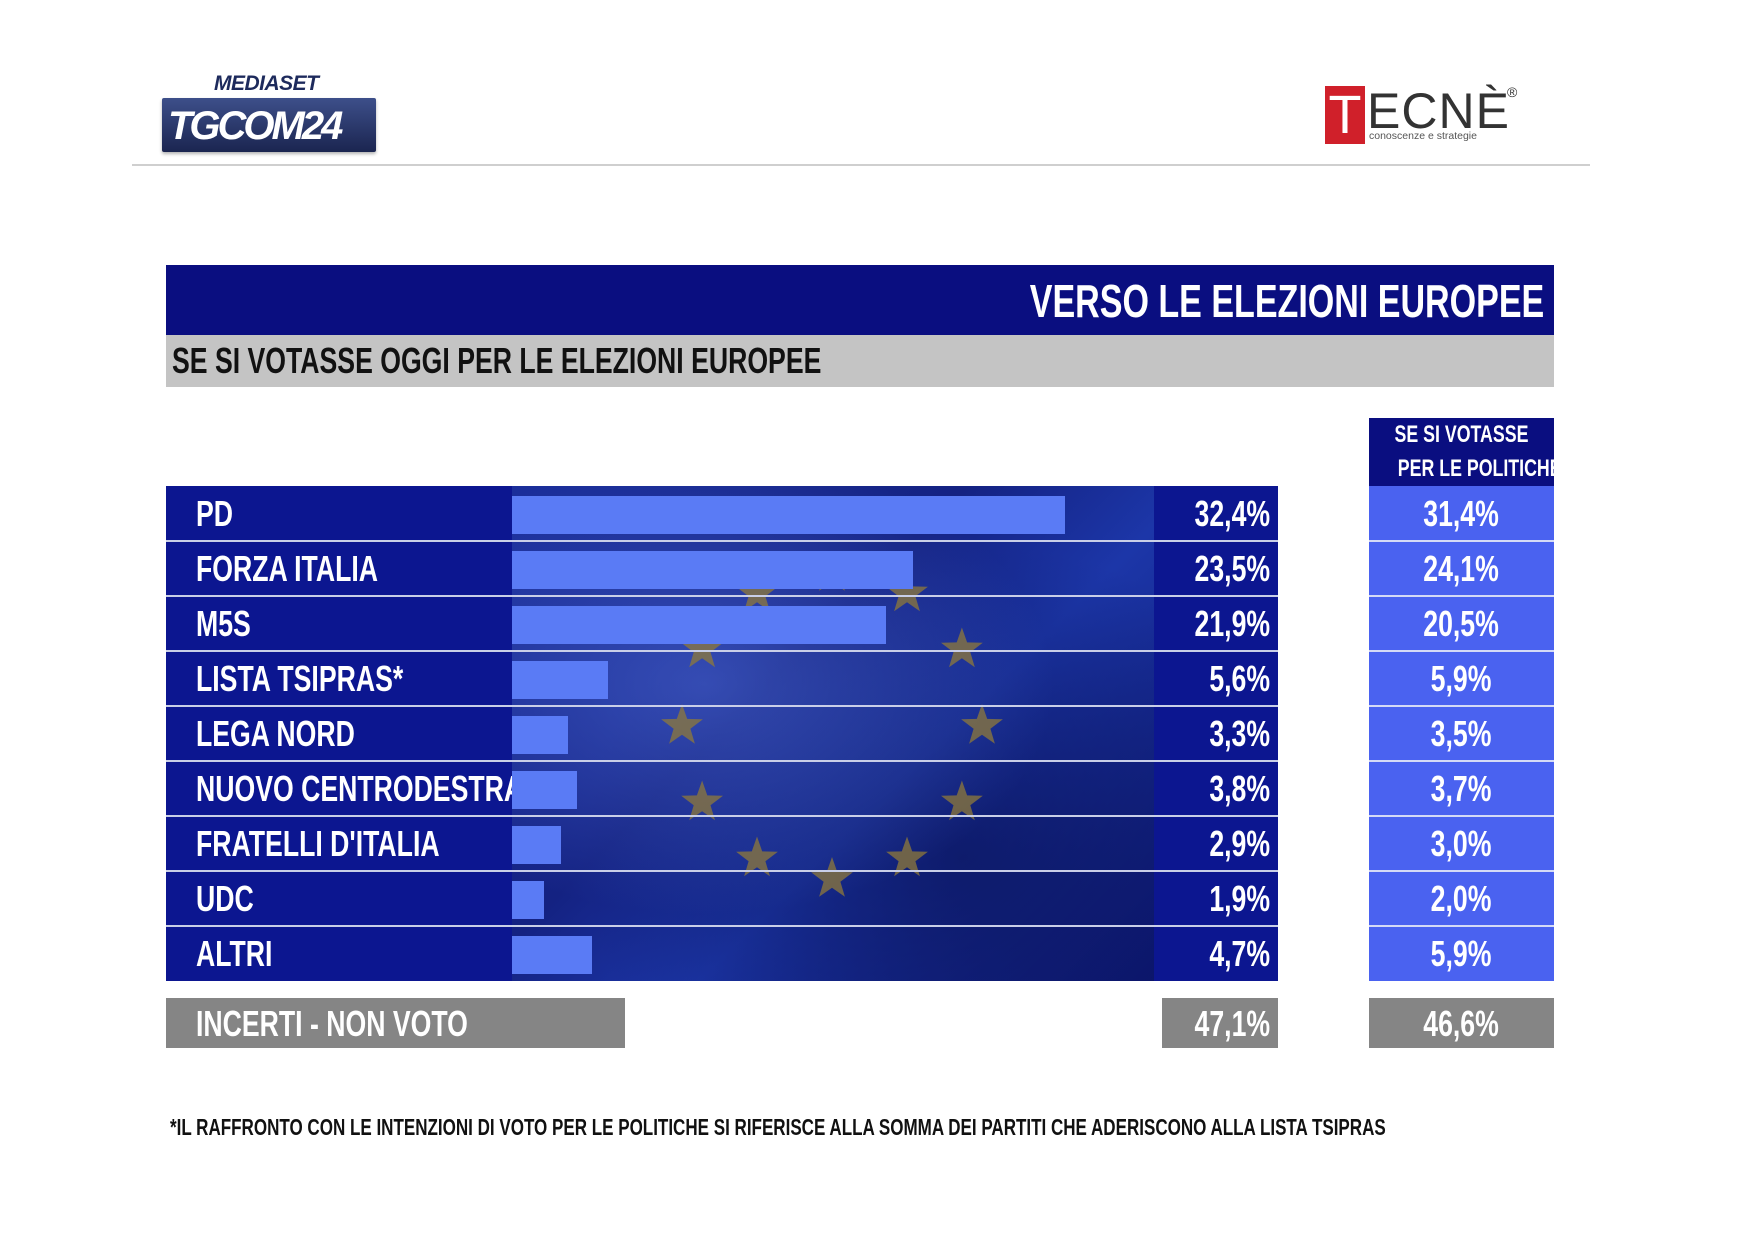 Image resolution: width=1754 pixels, height=1239 pixels. Describe the element at coordinates (1239, 678) in the screenshot. I see `europee-value-label: 5,6%` at that location.